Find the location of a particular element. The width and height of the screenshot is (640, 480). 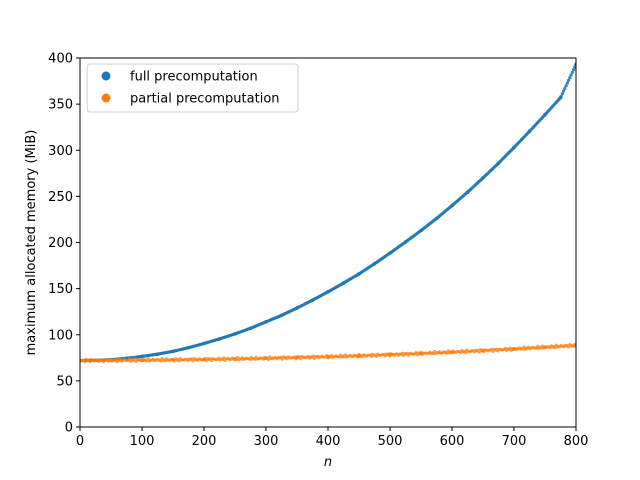

y-tick-label: 400 is located at coordinates (60, 59).